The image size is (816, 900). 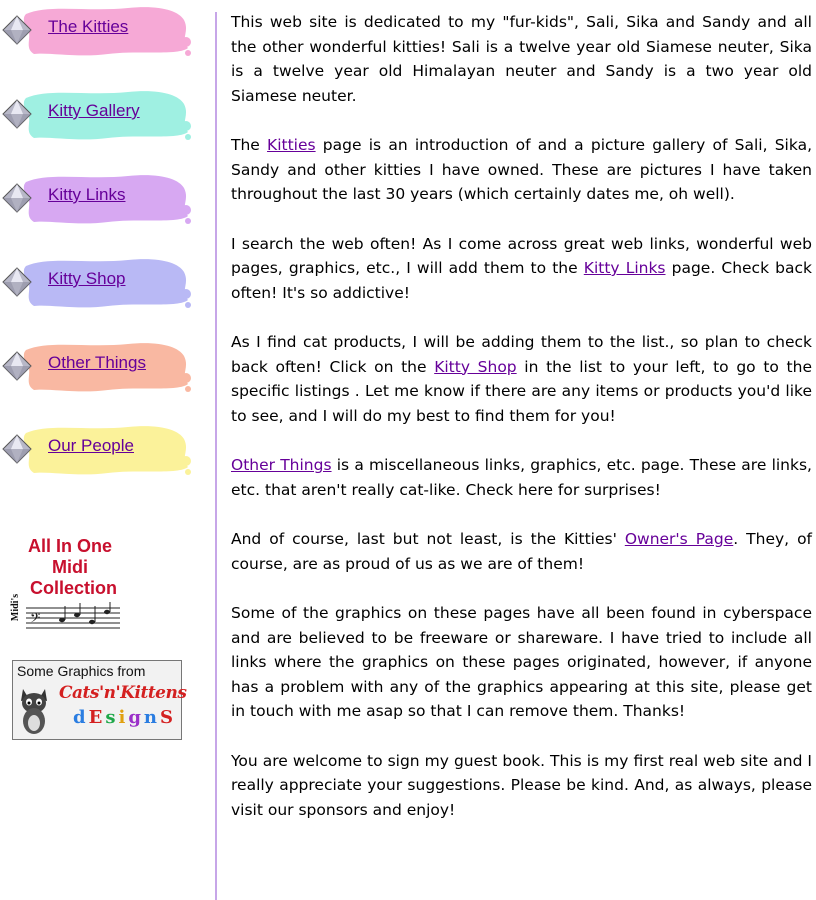 I want to click on midi-badge-text: All In One Midi Collection, so click(x=72, y=567).